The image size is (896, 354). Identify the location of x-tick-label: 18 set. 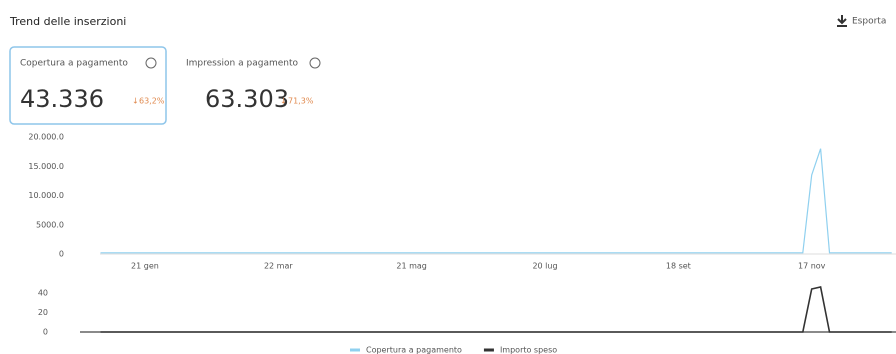
(678, 266).